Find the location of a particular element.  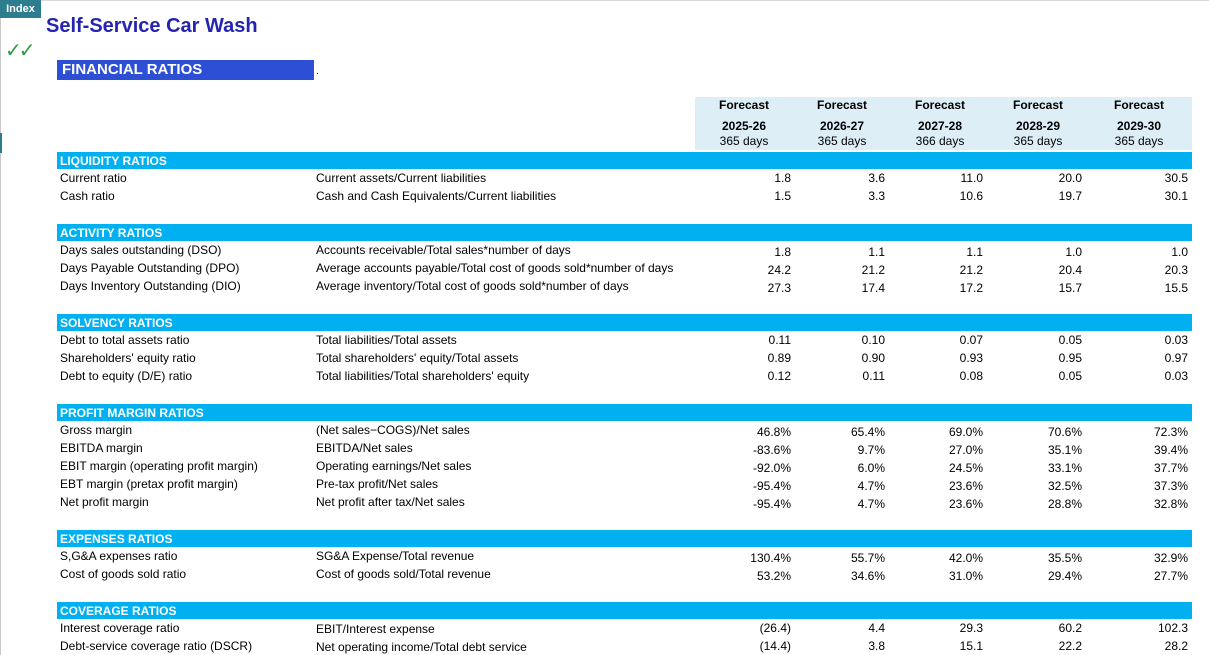

row-label: Gross margin is located at coordinates (96, 430).